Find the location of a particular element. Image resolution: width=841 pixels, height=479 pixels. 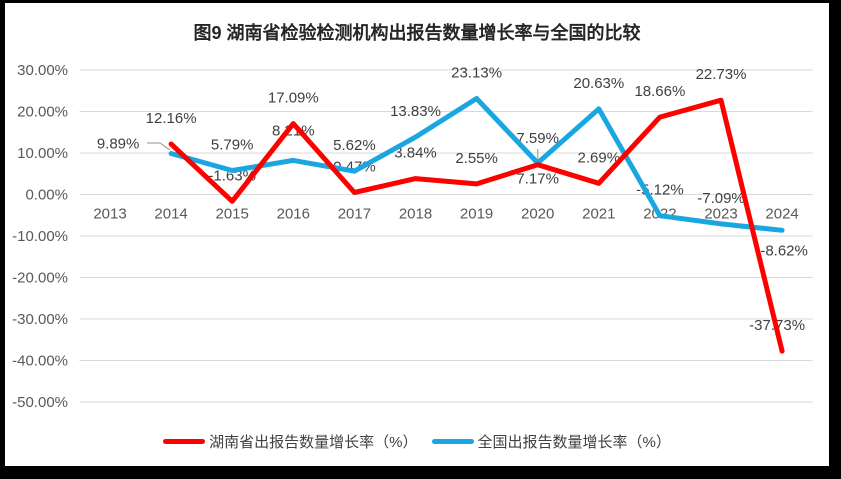

x-axis-tick-label: 2021 is located at coordinates (598, 214).